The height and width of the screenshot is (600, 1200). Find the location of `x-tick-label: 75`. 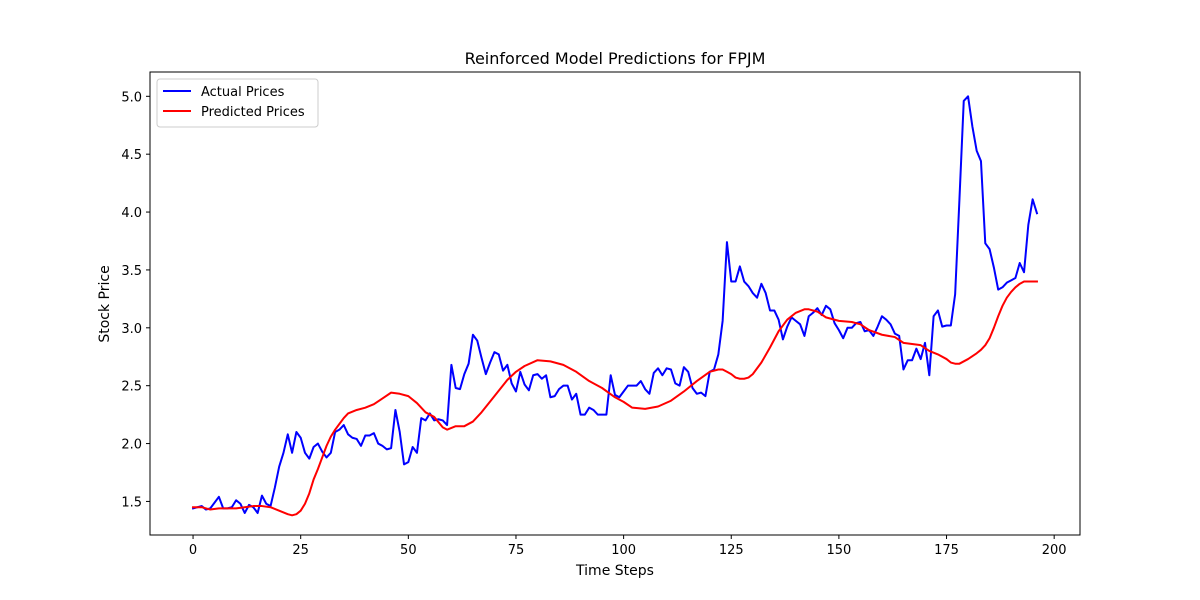

x-tick-label: 75 is located at coordinates (516, 550).